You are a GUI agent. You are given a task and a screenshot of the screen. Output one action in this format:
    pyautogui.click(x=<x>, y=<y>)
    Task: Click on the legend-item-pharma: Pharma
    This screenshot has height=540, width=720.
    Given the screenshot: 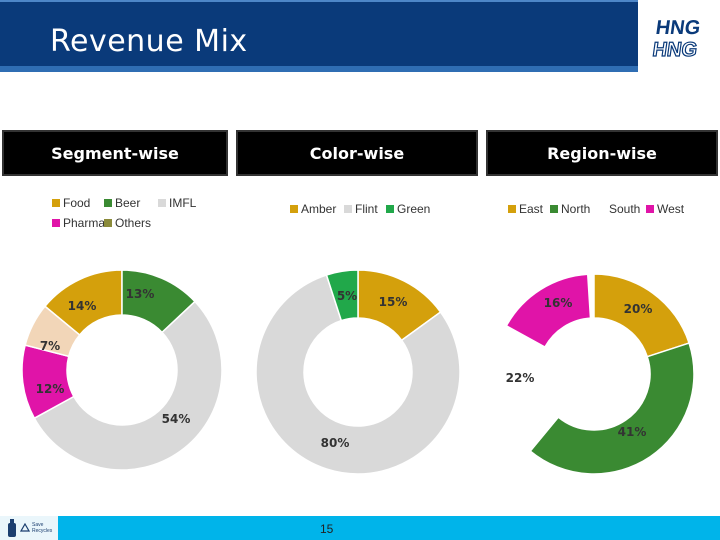 What is the action you would take?
    pyautogui.click(x=78, y=223)
    